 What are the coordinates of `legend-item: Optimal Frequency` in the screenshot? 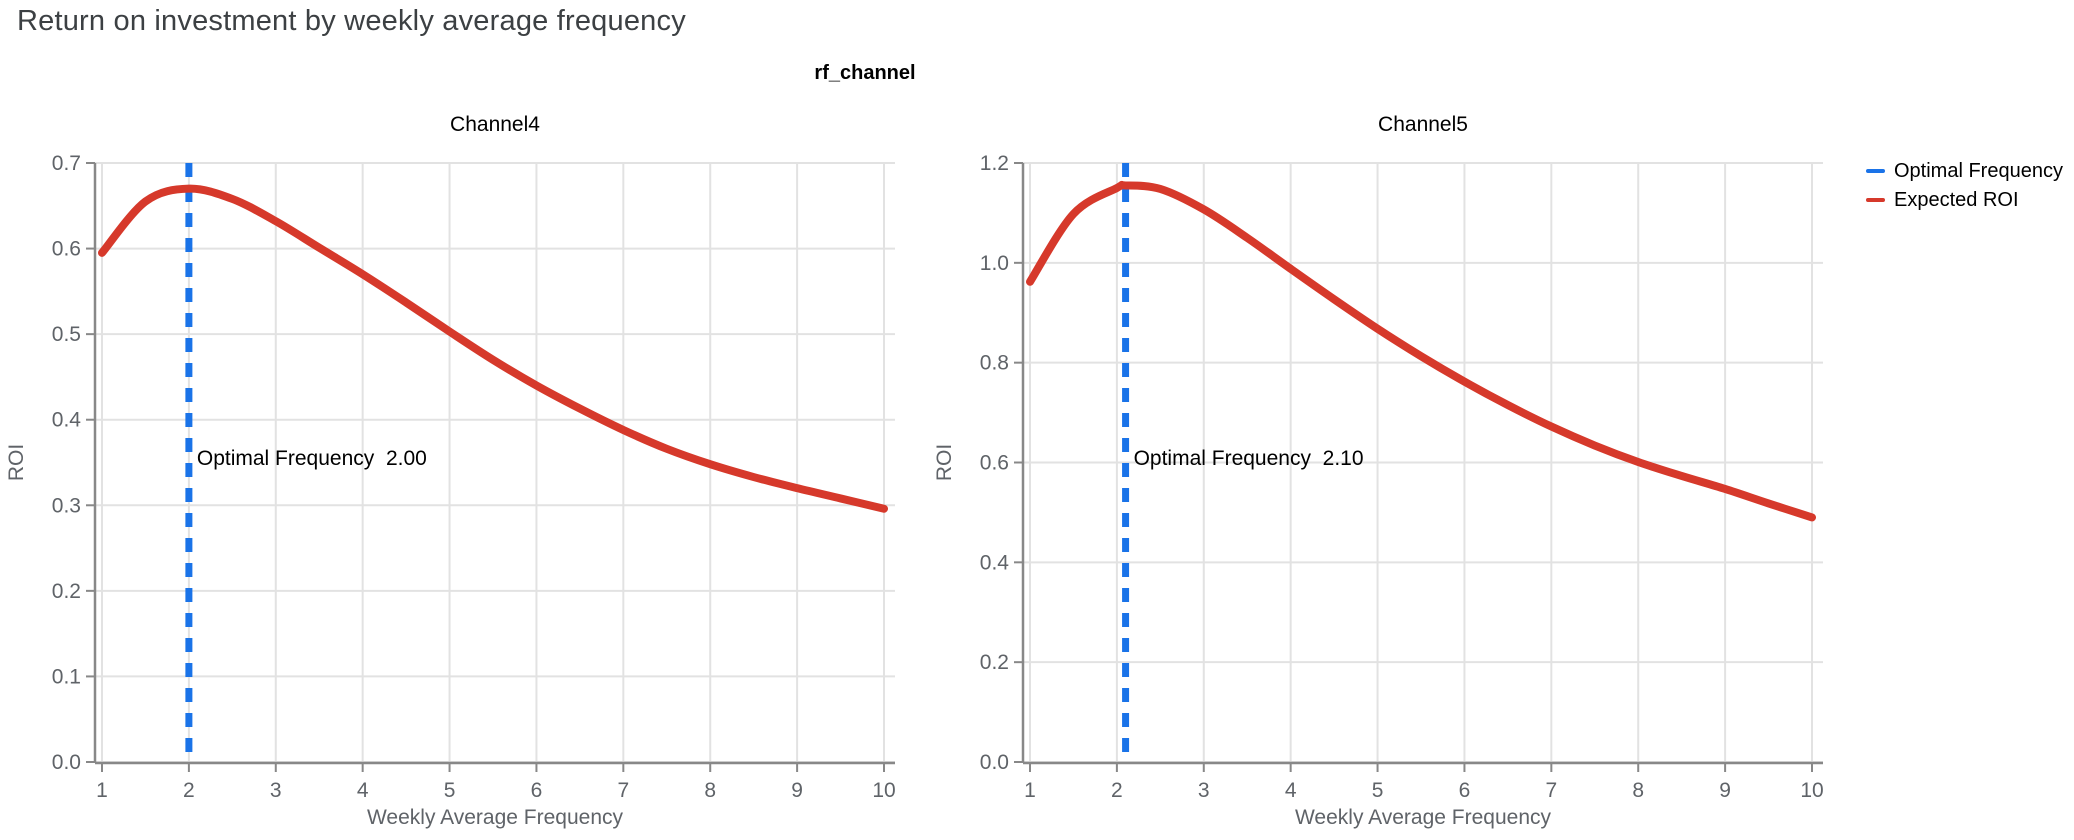 It's located at (1964, 171).